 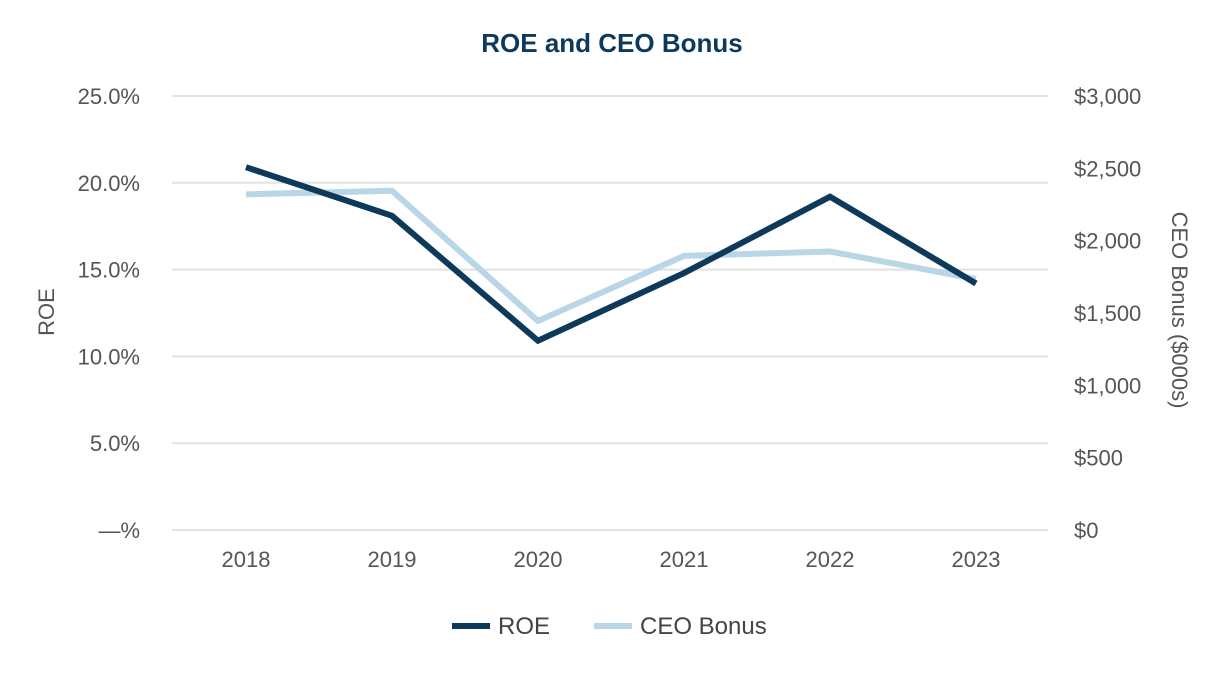 I want to click on x-tick-label: 2022, so click(x=830, y=559).